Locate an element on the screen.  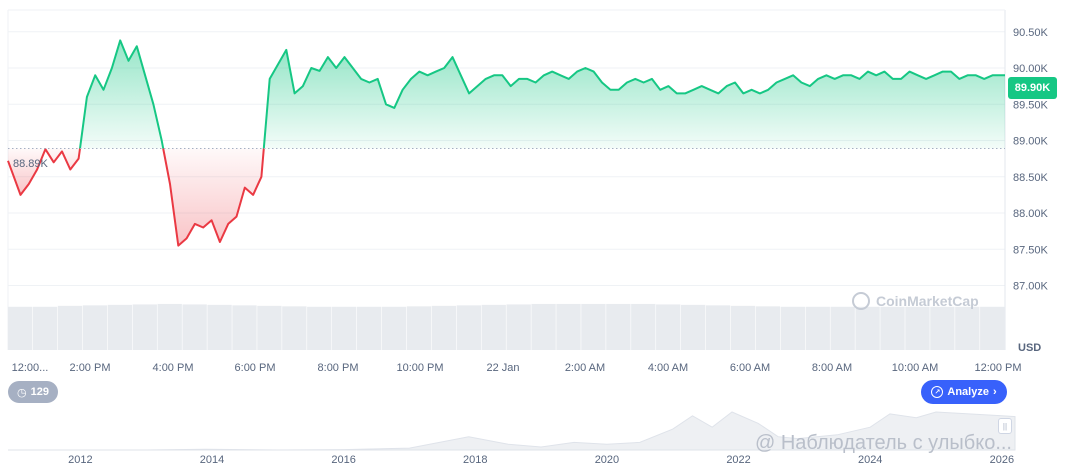
coinmarketcap-logo-icon is located at coordinates (861, 301).